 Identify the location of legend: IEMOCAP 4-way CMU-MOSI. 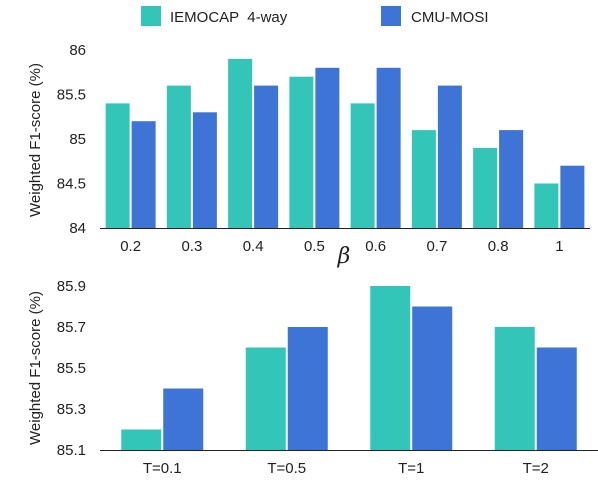
(315, 16).